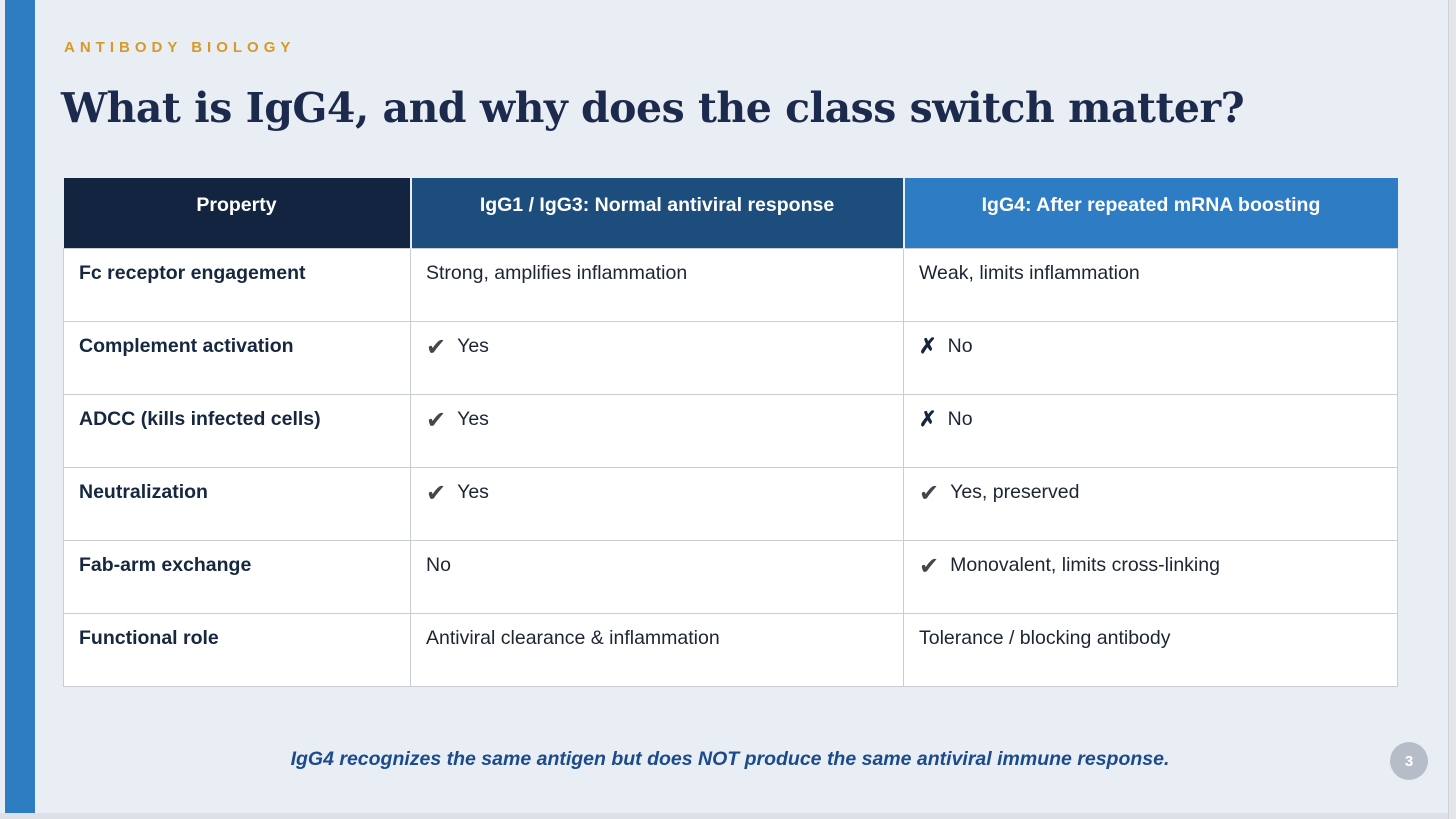 The height and width of the screenshot is (819, 1456). I want to click on property-cell: ADCC (kills infected cells), so click(237, 430).